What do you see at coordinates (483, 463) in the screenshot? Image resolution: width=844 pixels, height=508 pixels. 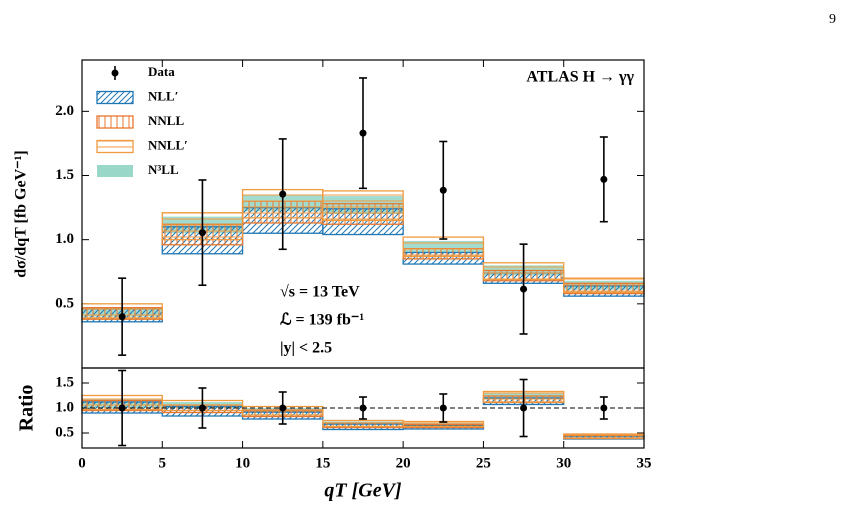 I see `x-tick-label: 25` at bounding box center [483, 463].